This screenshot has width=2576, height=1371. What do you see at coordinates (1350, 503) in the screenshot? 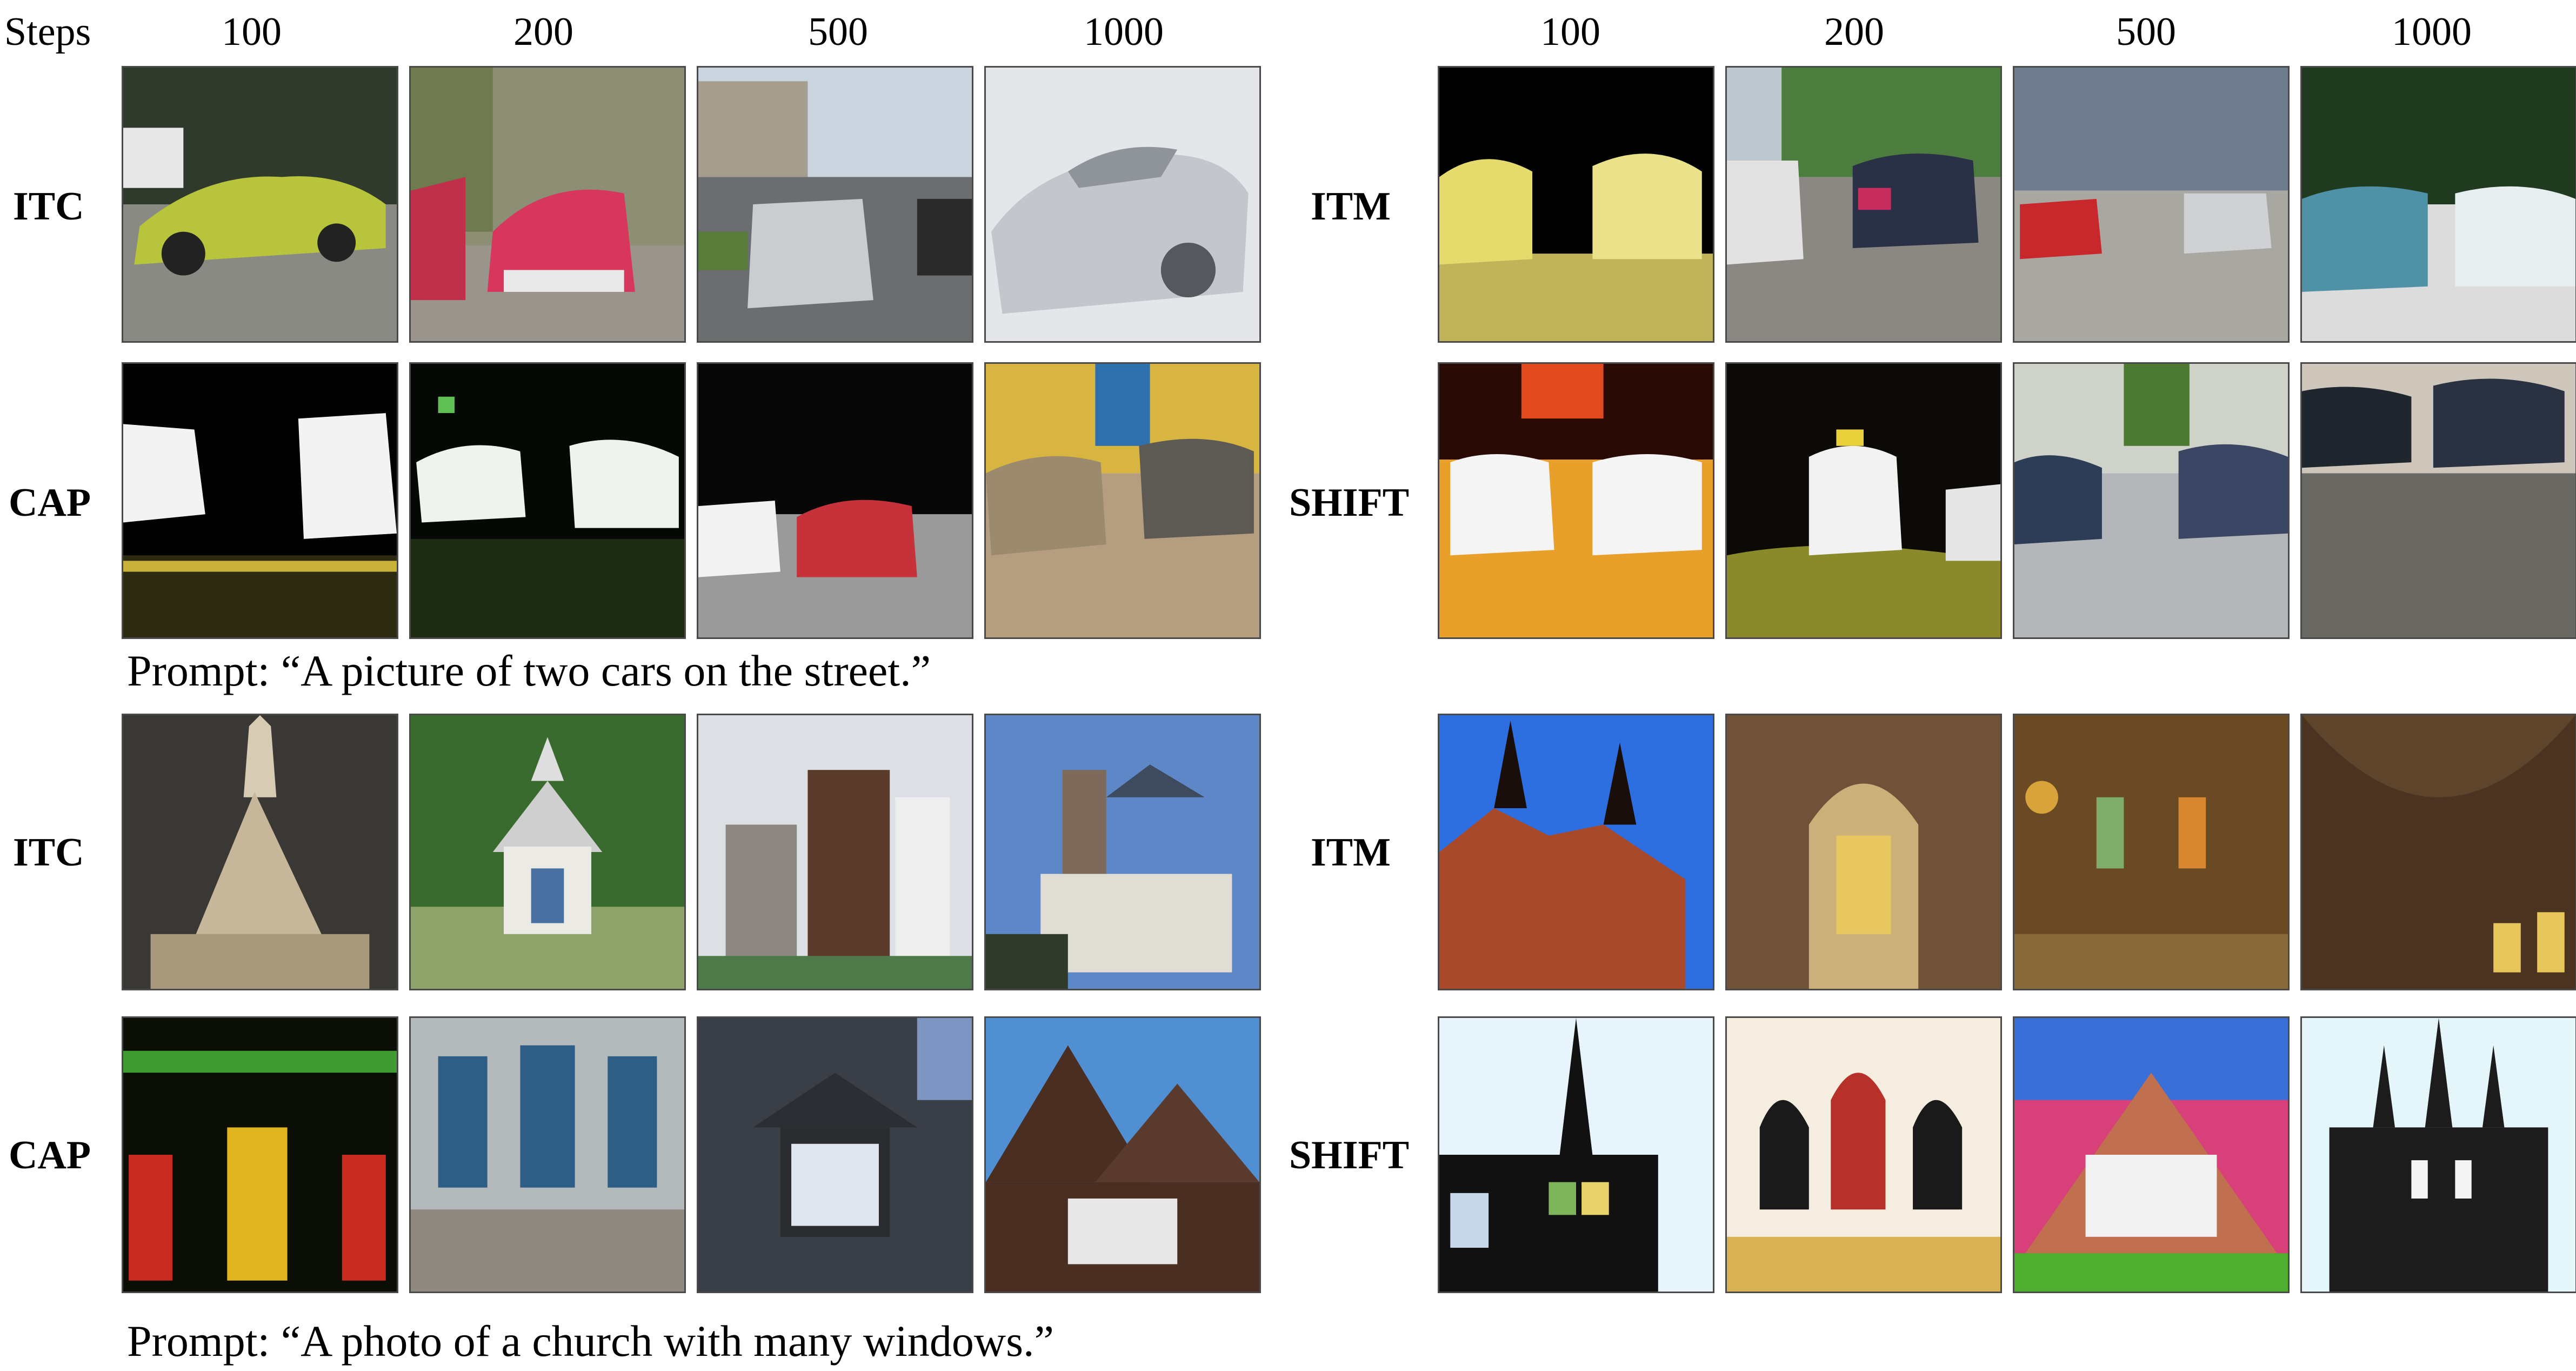
I see `row-label-cars-shift: SHIFT` at bounding box center [1350, 503].